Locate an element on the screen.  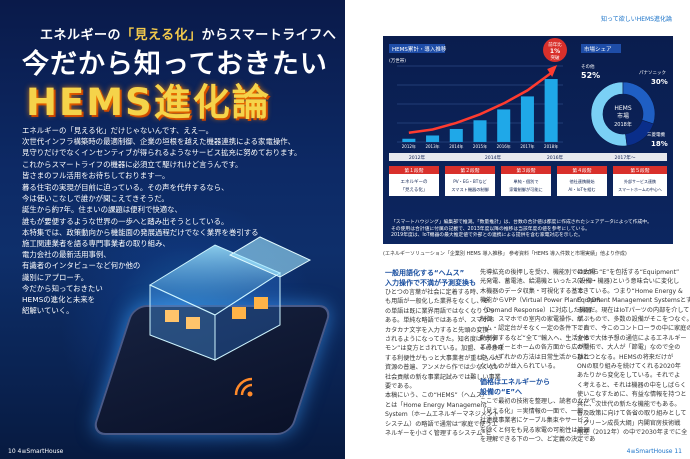
chart-x-ticks: 2012年 2013年 2014年 2015年 2016年 2017年 2018年 is located at coordinates (480, 146).